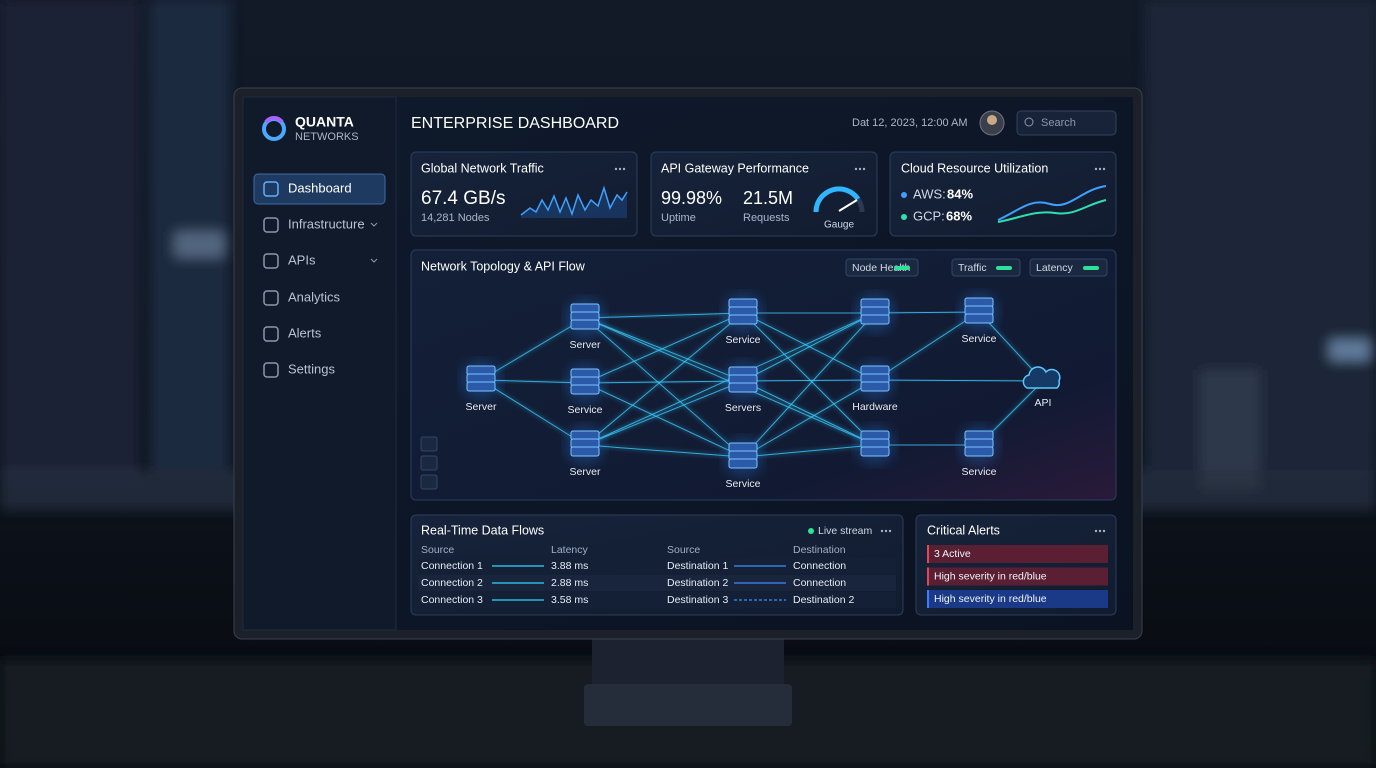  Describe the element at coordinates (1017, 554) in the screenshot. I see `alert-bg` at that location.